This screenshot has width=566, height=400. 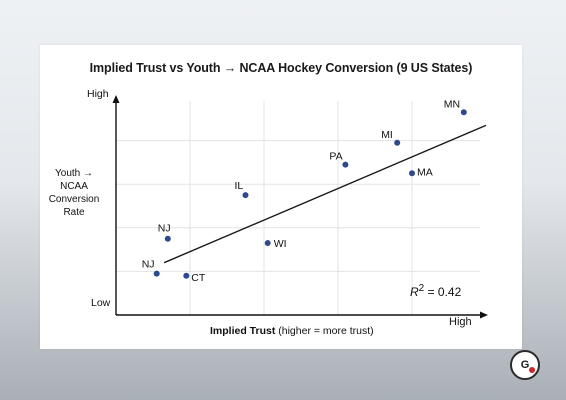 What do you see at coordinates (239, 186) in the screenshot?
I see `data-point-label: IL` at bounding box center [239, 186].